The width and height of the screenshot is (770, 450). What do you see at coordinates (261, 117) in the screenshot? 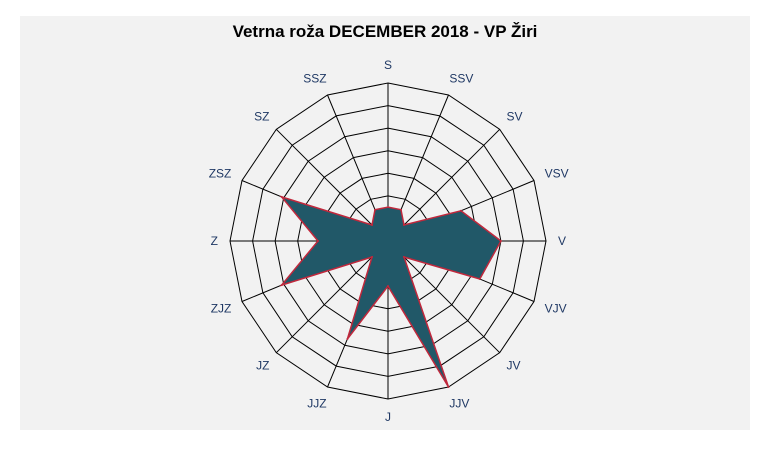
I see `direction-label-SZ: SZ` at bounding box center [261, 117].